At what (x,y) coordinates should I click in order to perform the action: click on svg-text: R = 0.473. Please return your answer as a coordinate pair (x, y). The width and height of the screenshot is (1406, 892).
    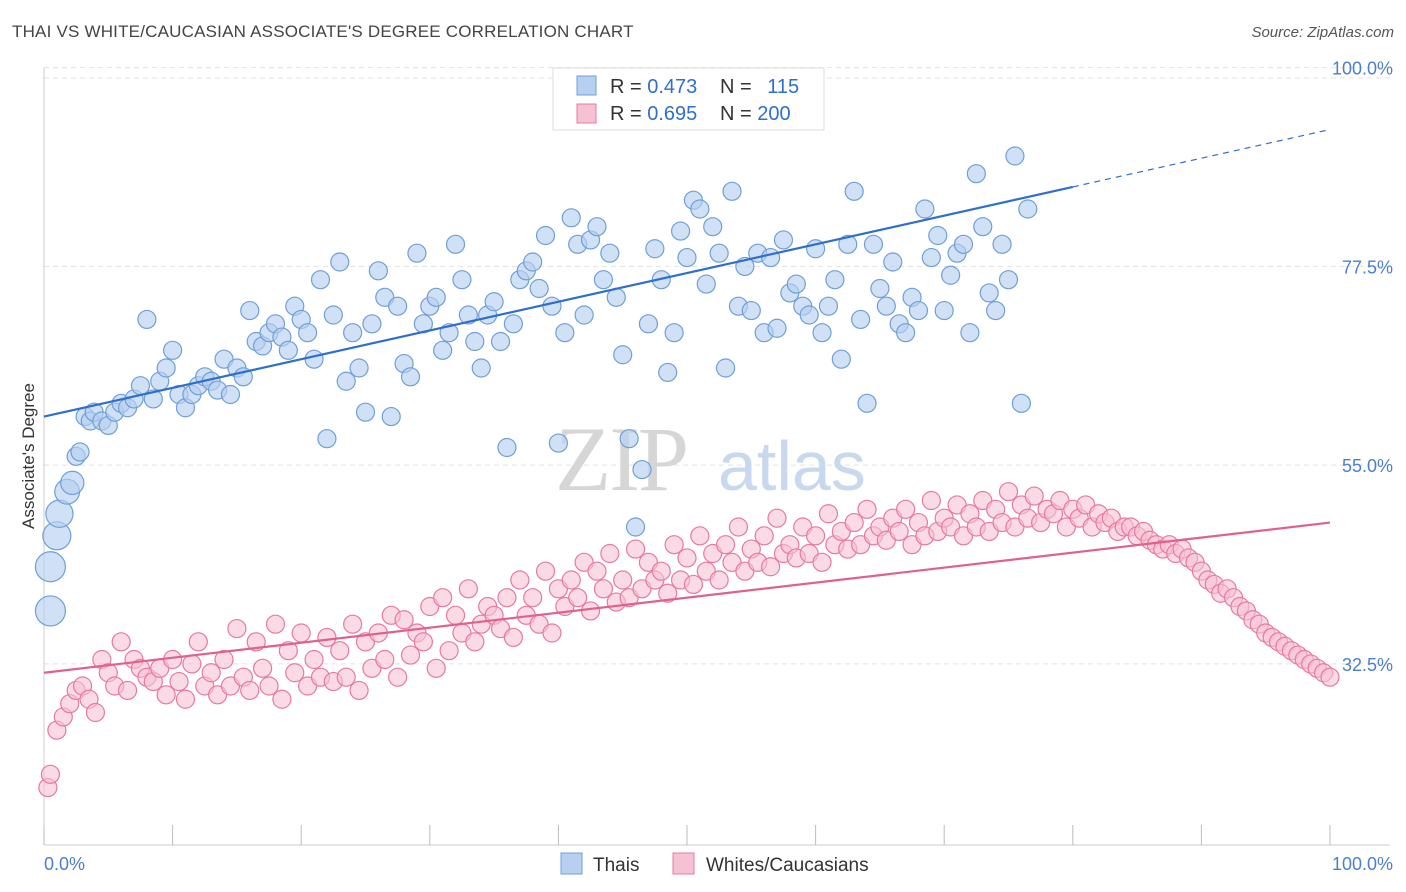
    Looking at the image, I should click on (653, 87).